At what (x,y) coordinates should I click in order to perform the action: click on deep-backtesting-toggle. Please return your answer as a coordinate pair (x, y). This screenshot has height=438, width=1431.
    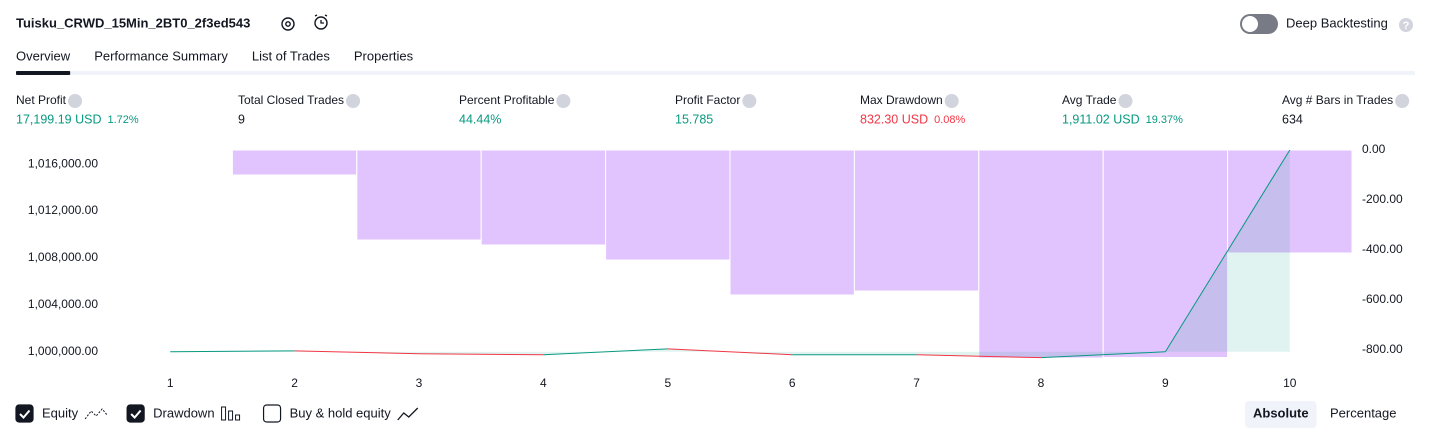
    Looking at the image, I should click on (1259, 24).